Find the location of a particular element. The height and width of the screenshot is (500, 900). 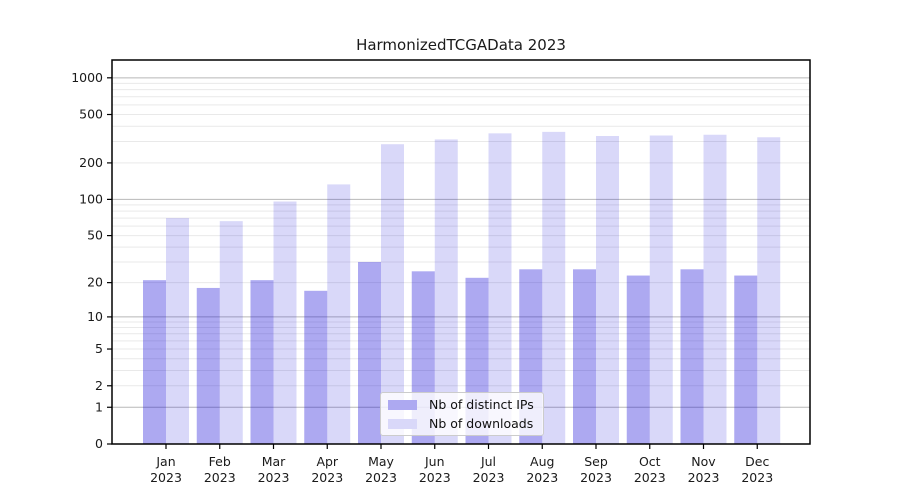

x-tick-label-month: Apr is located at coordinates (327, 461).